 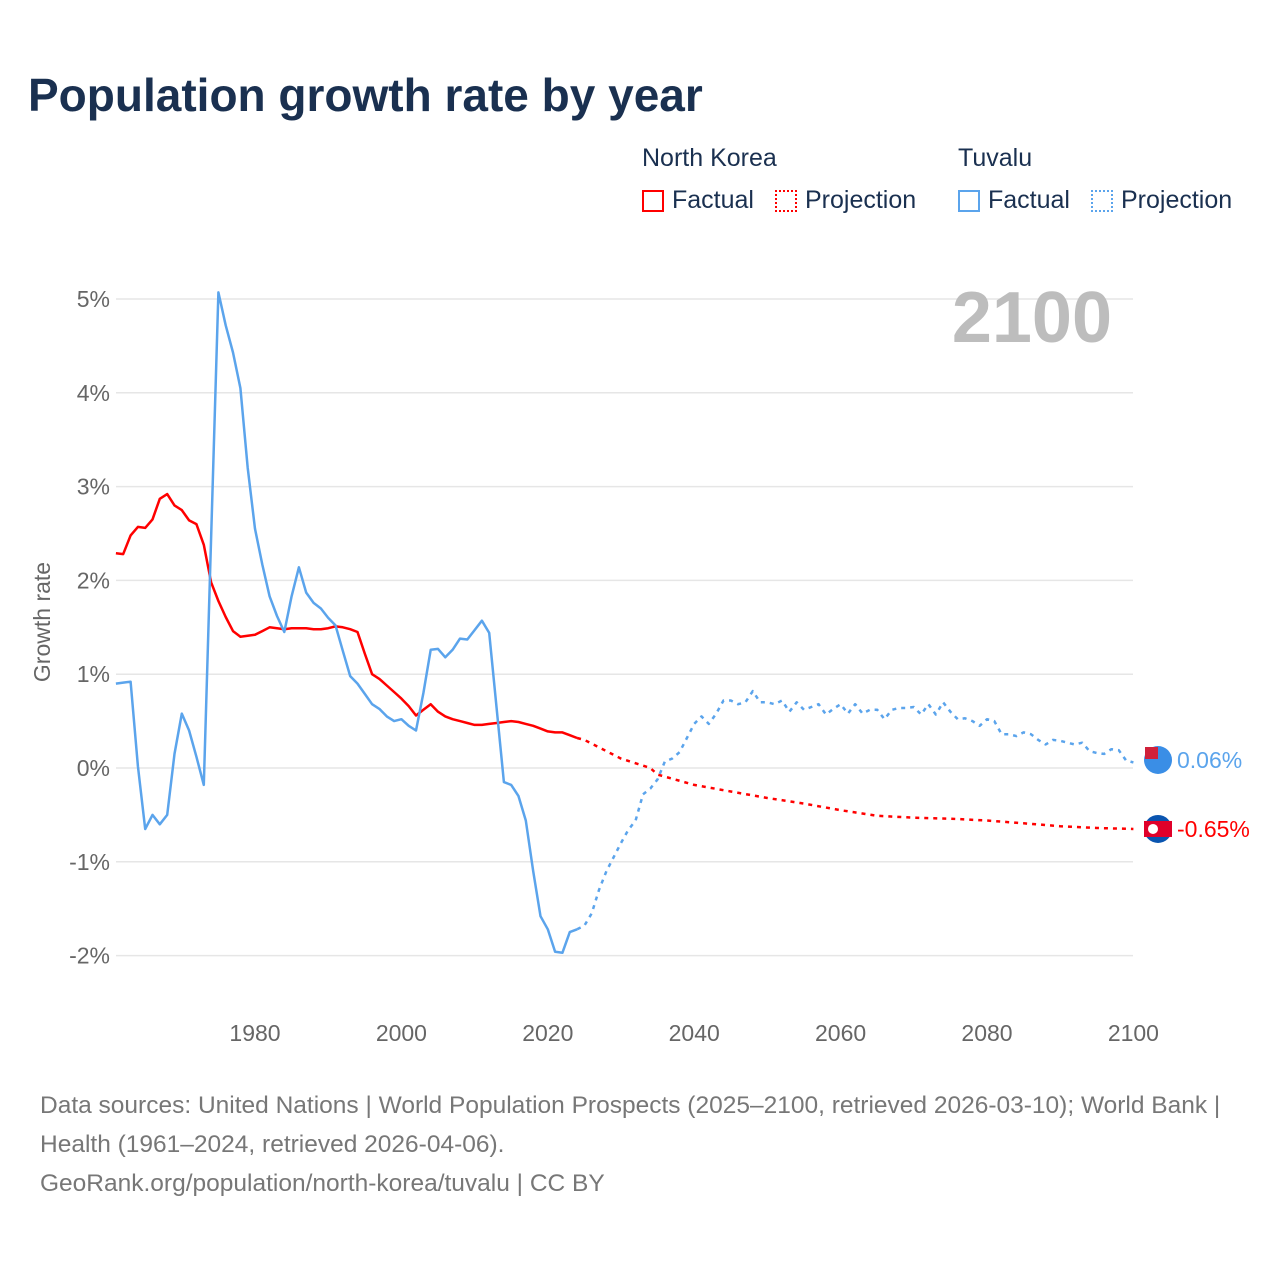 I want to click on legend-item-north-korea-projection: Projection, so click(x=845, y=200).